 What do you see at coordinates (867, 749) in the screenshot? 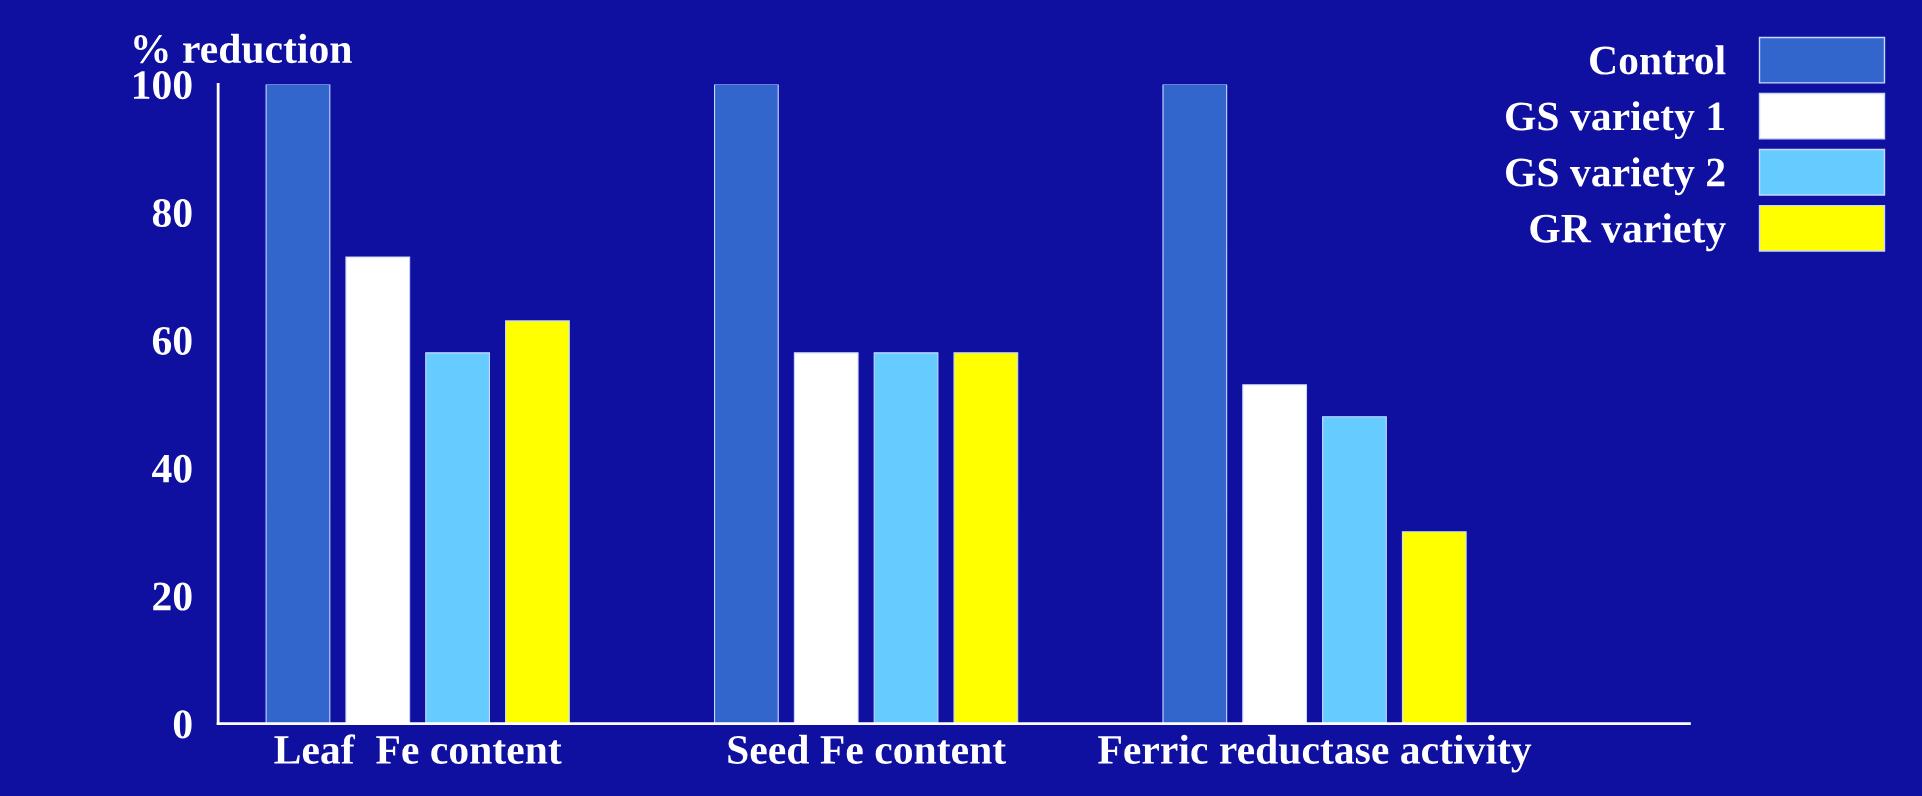
I see `x-tick-label: Seed Fe content` at bounding box center [867, 749].